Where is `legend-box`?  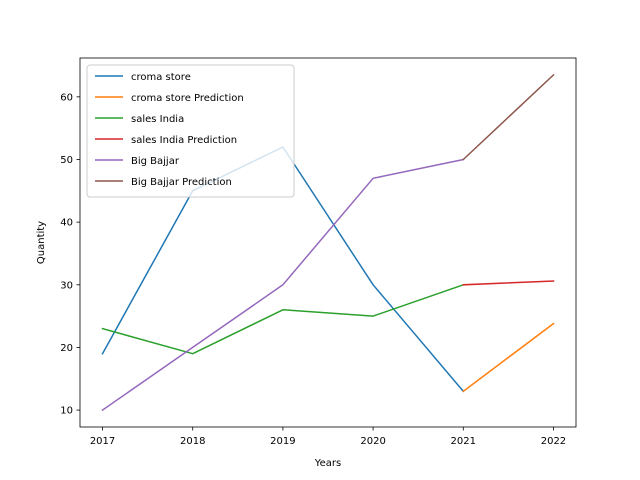
legend-box is located at coordinates (190, 131).